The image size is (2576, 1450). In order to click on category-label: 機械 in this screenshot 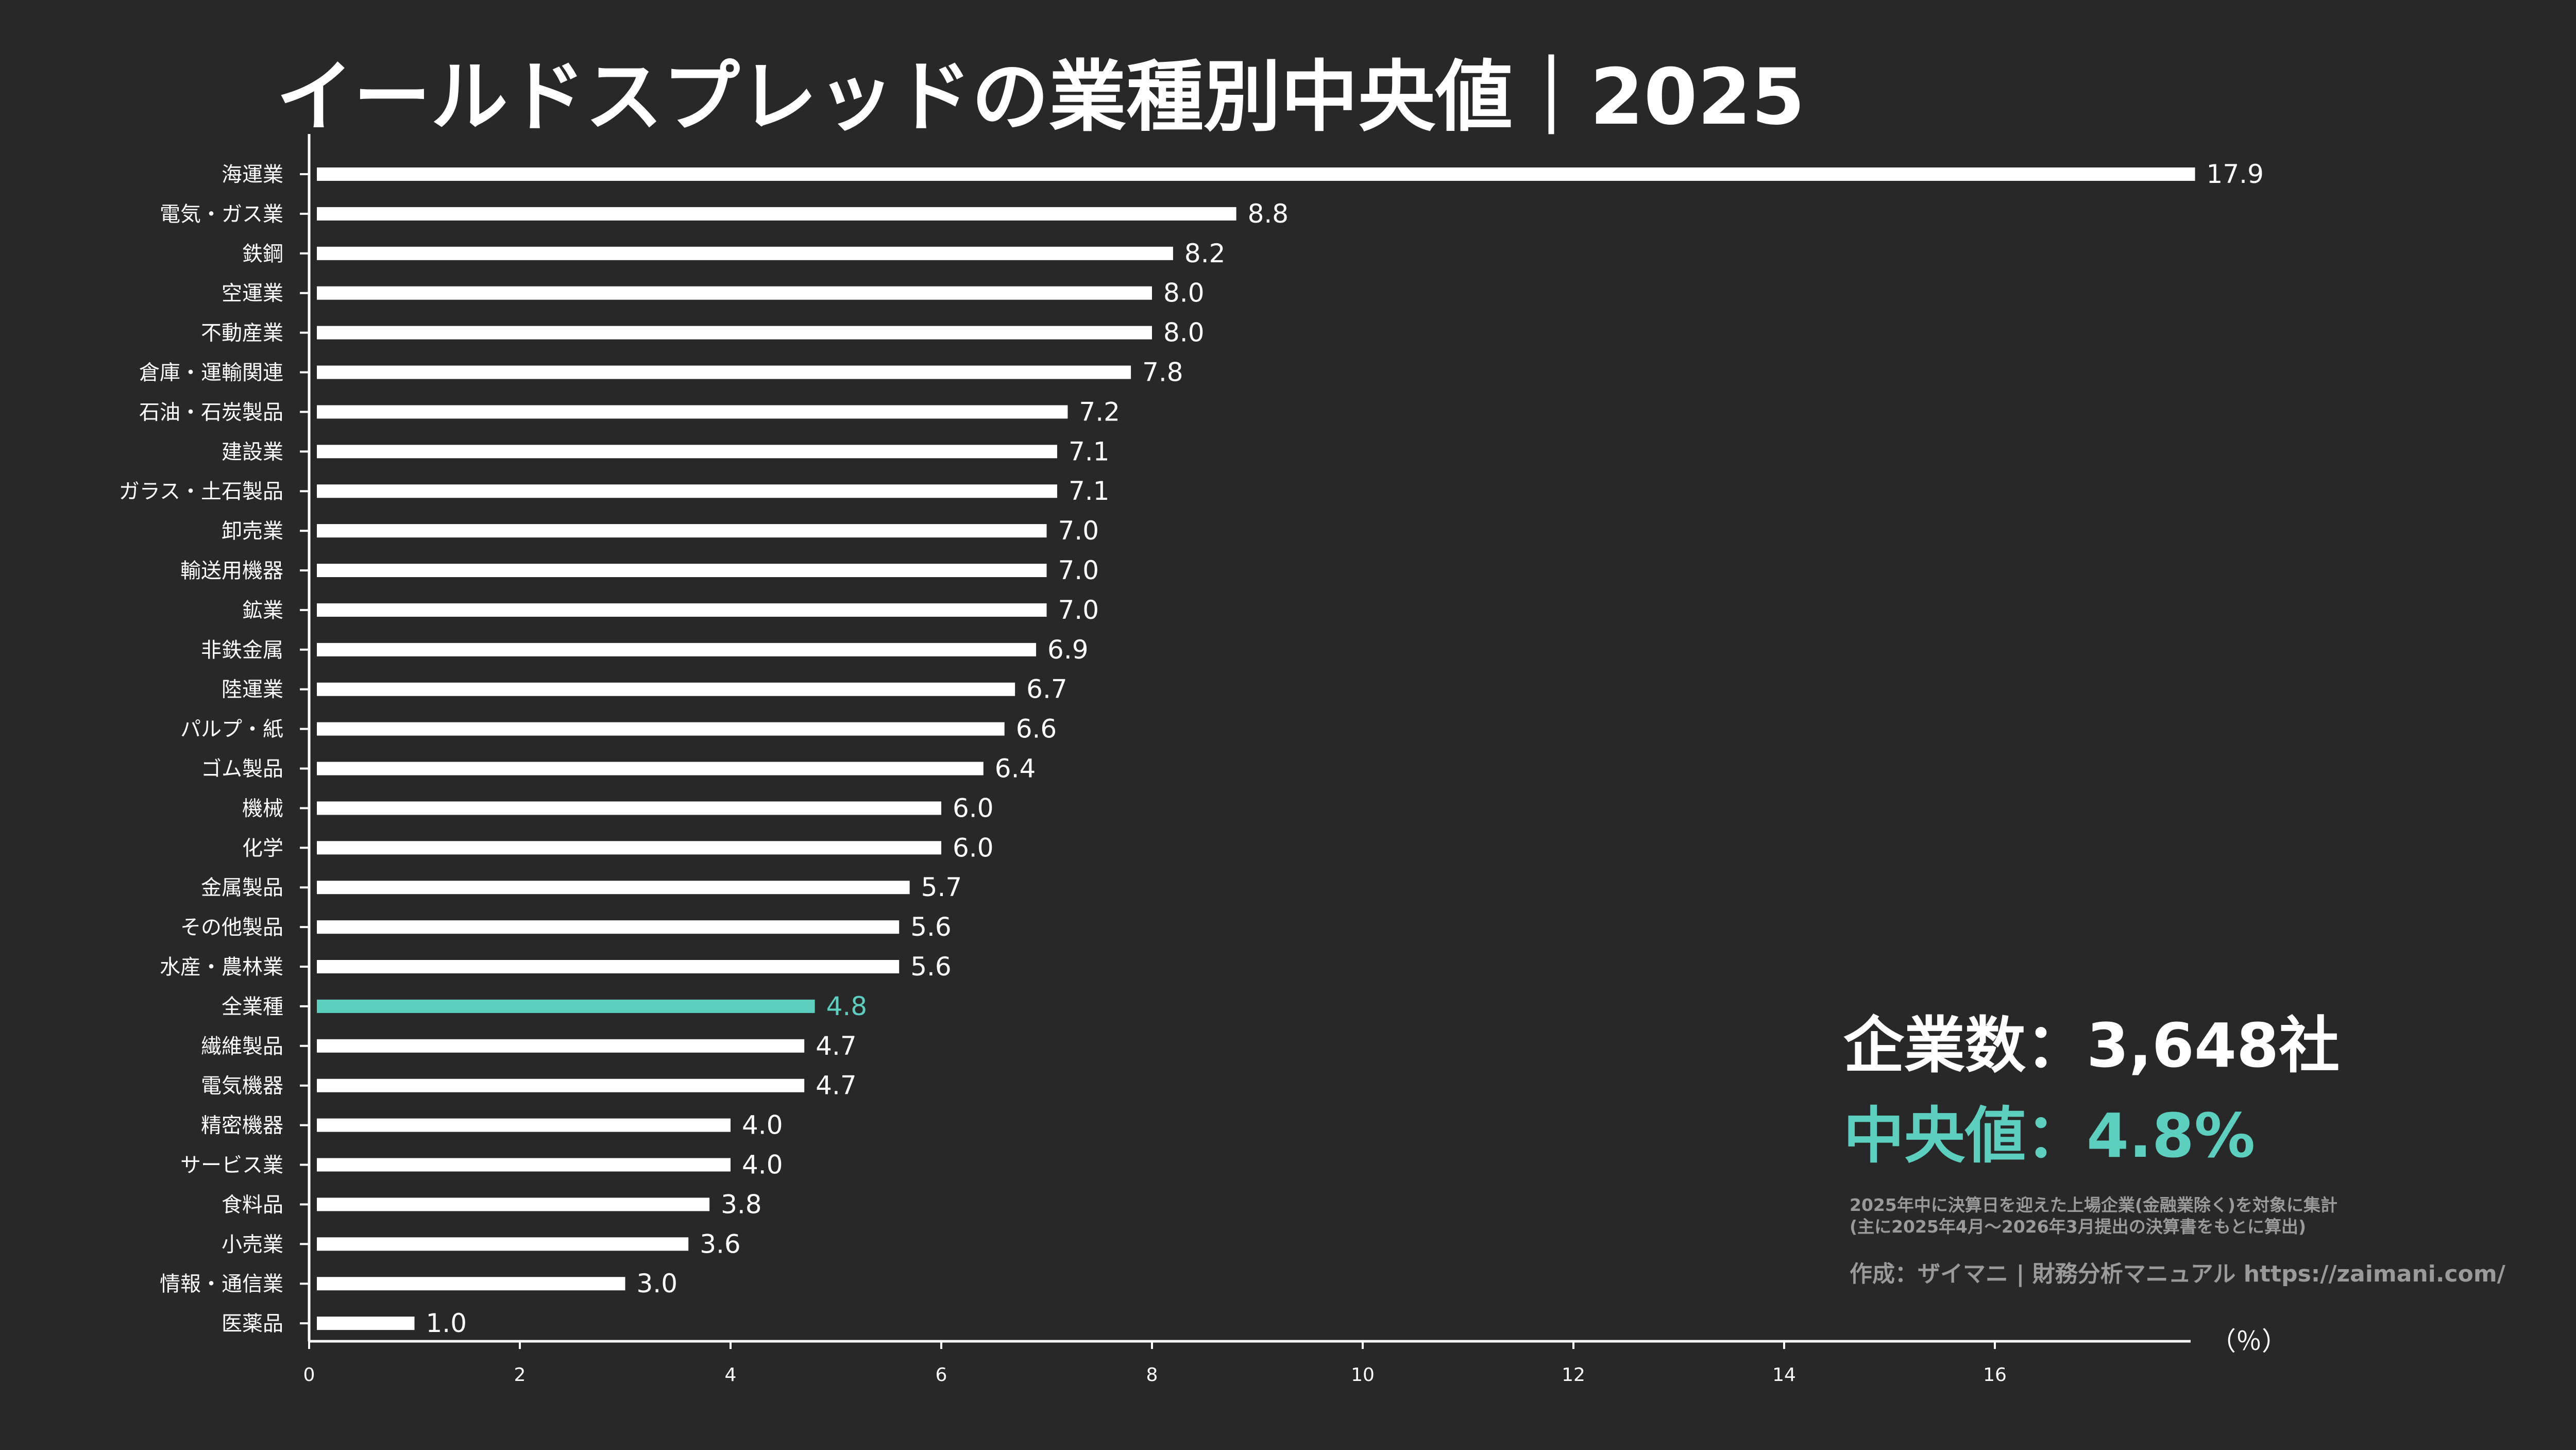, I will do `click(262, 808)`.